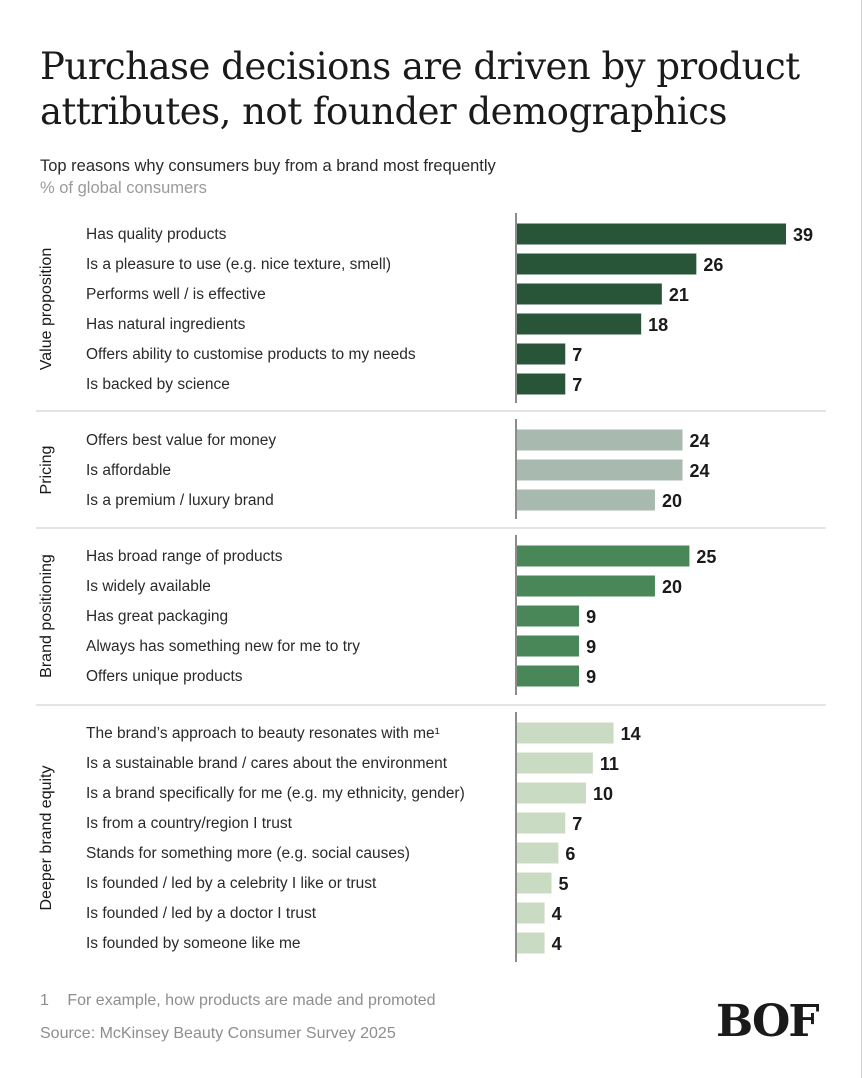  Describe the element at coordinates (46, 309) in the screenshot. I see `group-label-value-proposition: Value proposition` at that location.